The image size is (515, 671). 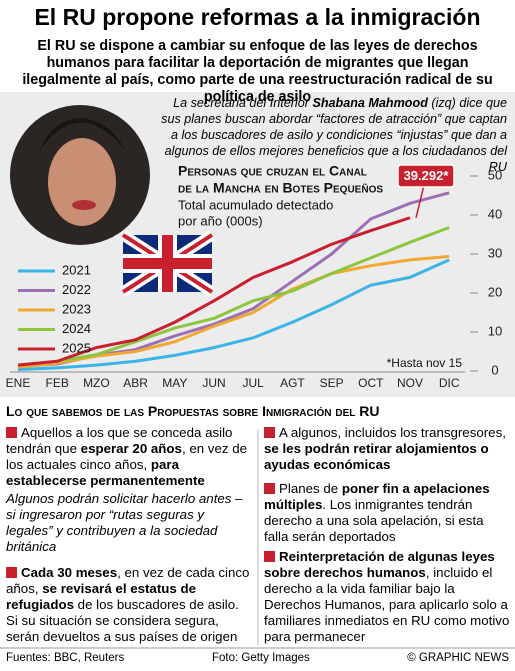 I want to click on chart-title: Personas que cruzan el Canal, so click(x=272, y=171).